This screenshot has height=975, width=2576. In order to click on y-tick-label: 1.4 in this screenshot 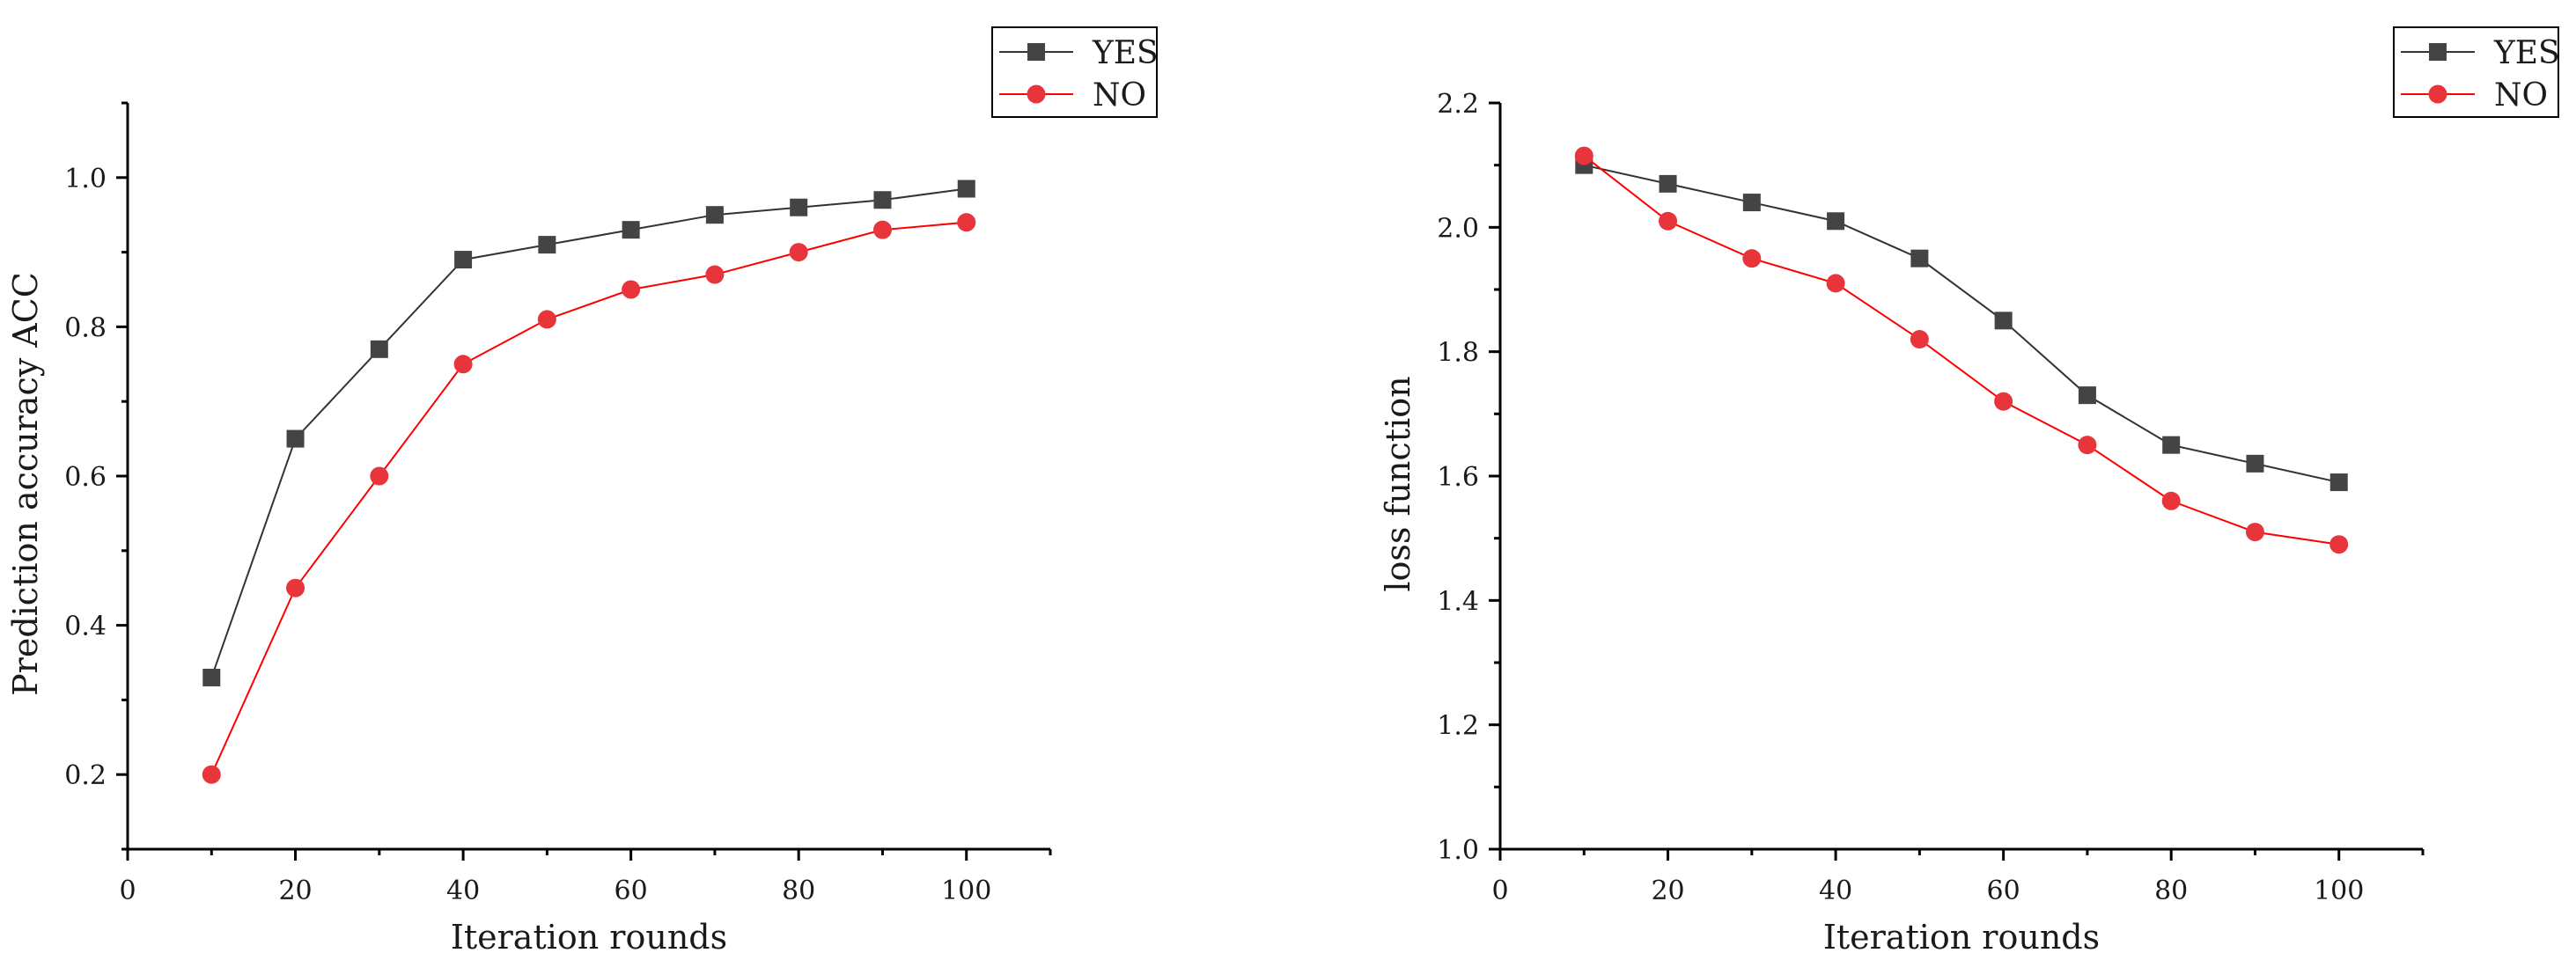, I will do `click(1458, 602)`.